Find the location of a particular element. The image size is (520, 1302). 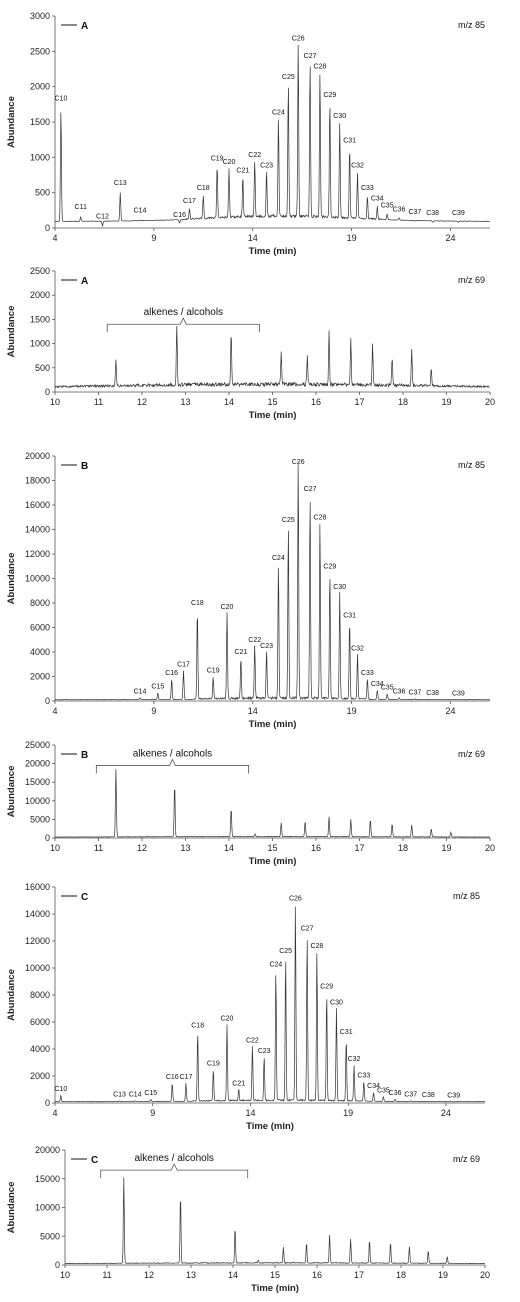

peak-label: C18 is located at coordinates (197, 603).